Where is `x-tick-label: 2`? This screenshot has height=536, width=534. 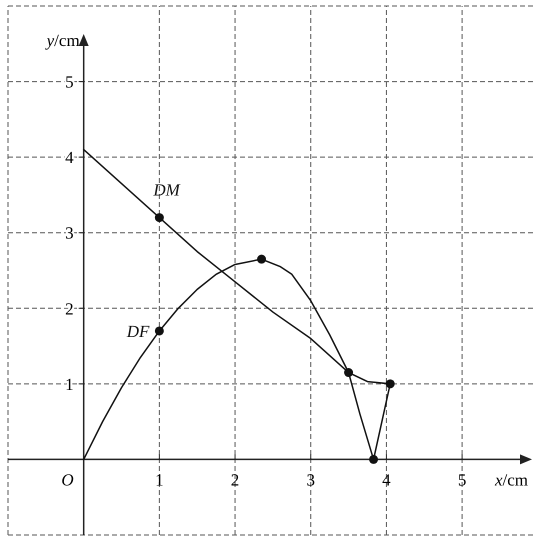
x-tick-label: 2 is located at coordinates (235, 480).